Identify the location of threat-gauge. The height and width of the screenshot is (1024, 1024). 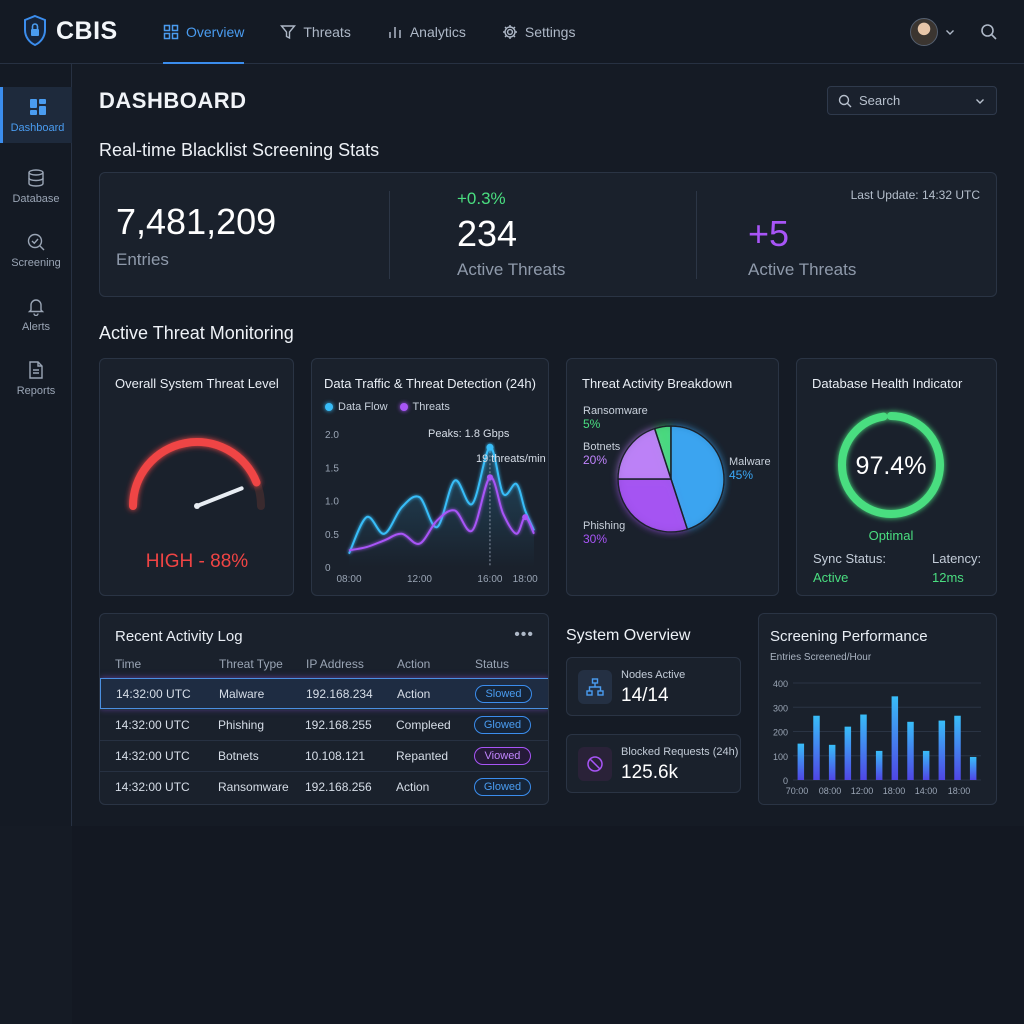
(197, 474).